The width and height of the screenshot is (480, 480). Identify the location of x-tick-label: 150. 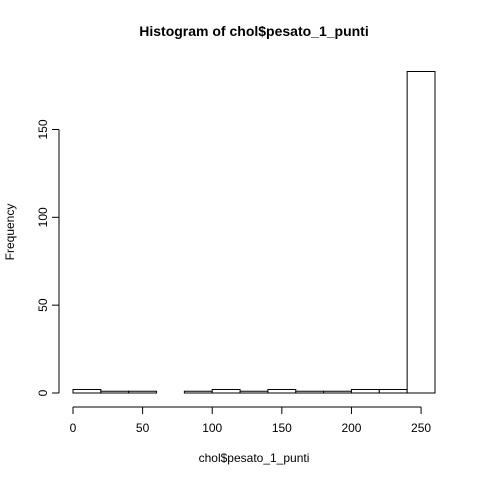
(282, 428).